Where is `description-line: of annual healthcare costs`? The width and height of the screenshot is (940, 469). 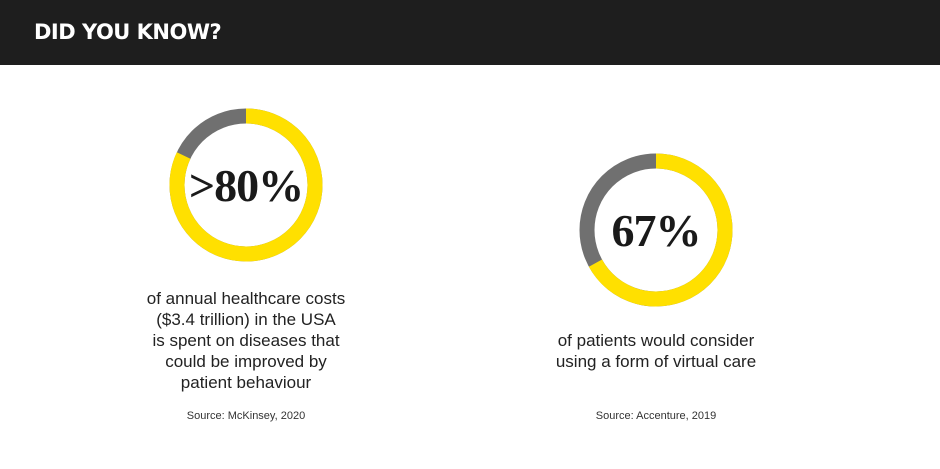
description-line: of annual healthcare costs is located at coordinates (246, 298).